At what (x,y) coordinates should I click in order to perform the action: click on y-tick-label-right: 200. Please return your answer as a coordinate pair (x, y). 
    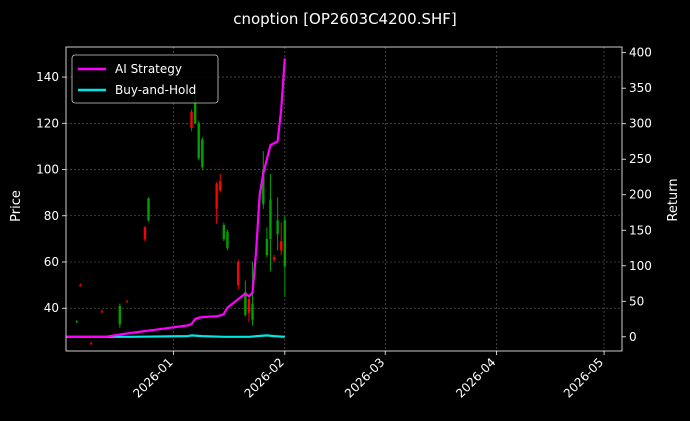
    Looking at the image, I should click on (640, 195).